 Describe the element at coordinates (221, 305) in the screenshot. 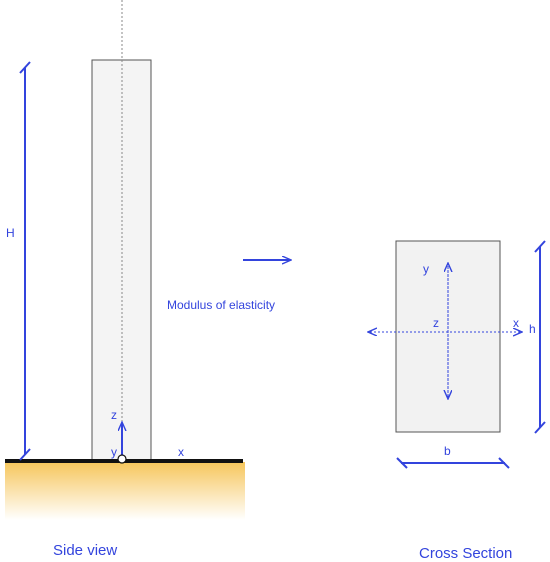

I see `modulus-label: Modulus of elasticity` at that location.